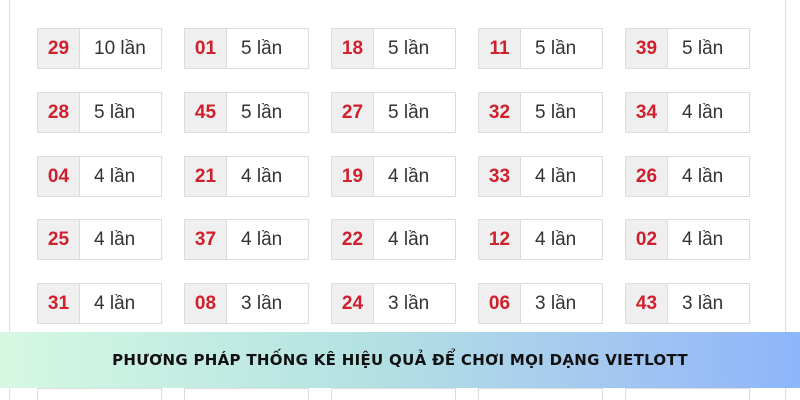 This screenshot has width=800, height=400. I want to click on lottery-number: 21, so click(206, 176).